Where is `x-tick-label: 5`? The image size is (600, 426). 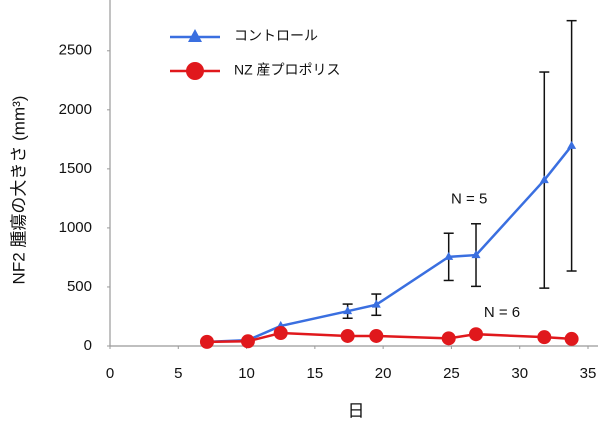 x-tick-label: 5 is located at coordinates (178, 373).